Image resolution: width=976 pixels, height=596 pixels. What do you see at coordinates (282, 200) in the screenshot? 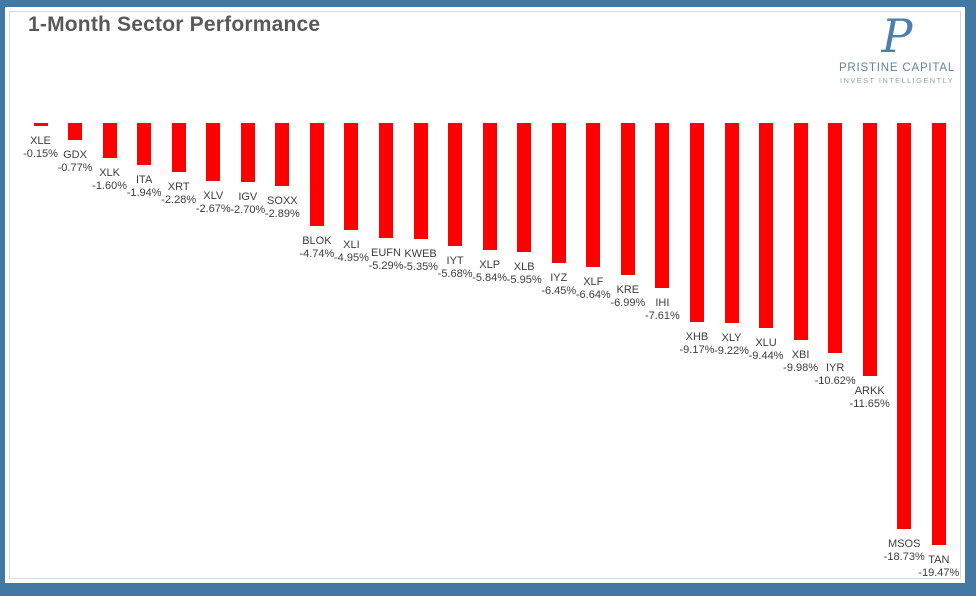
I see `bar-category-label-SOXX: SOXX` at bounding box center [282, 200].